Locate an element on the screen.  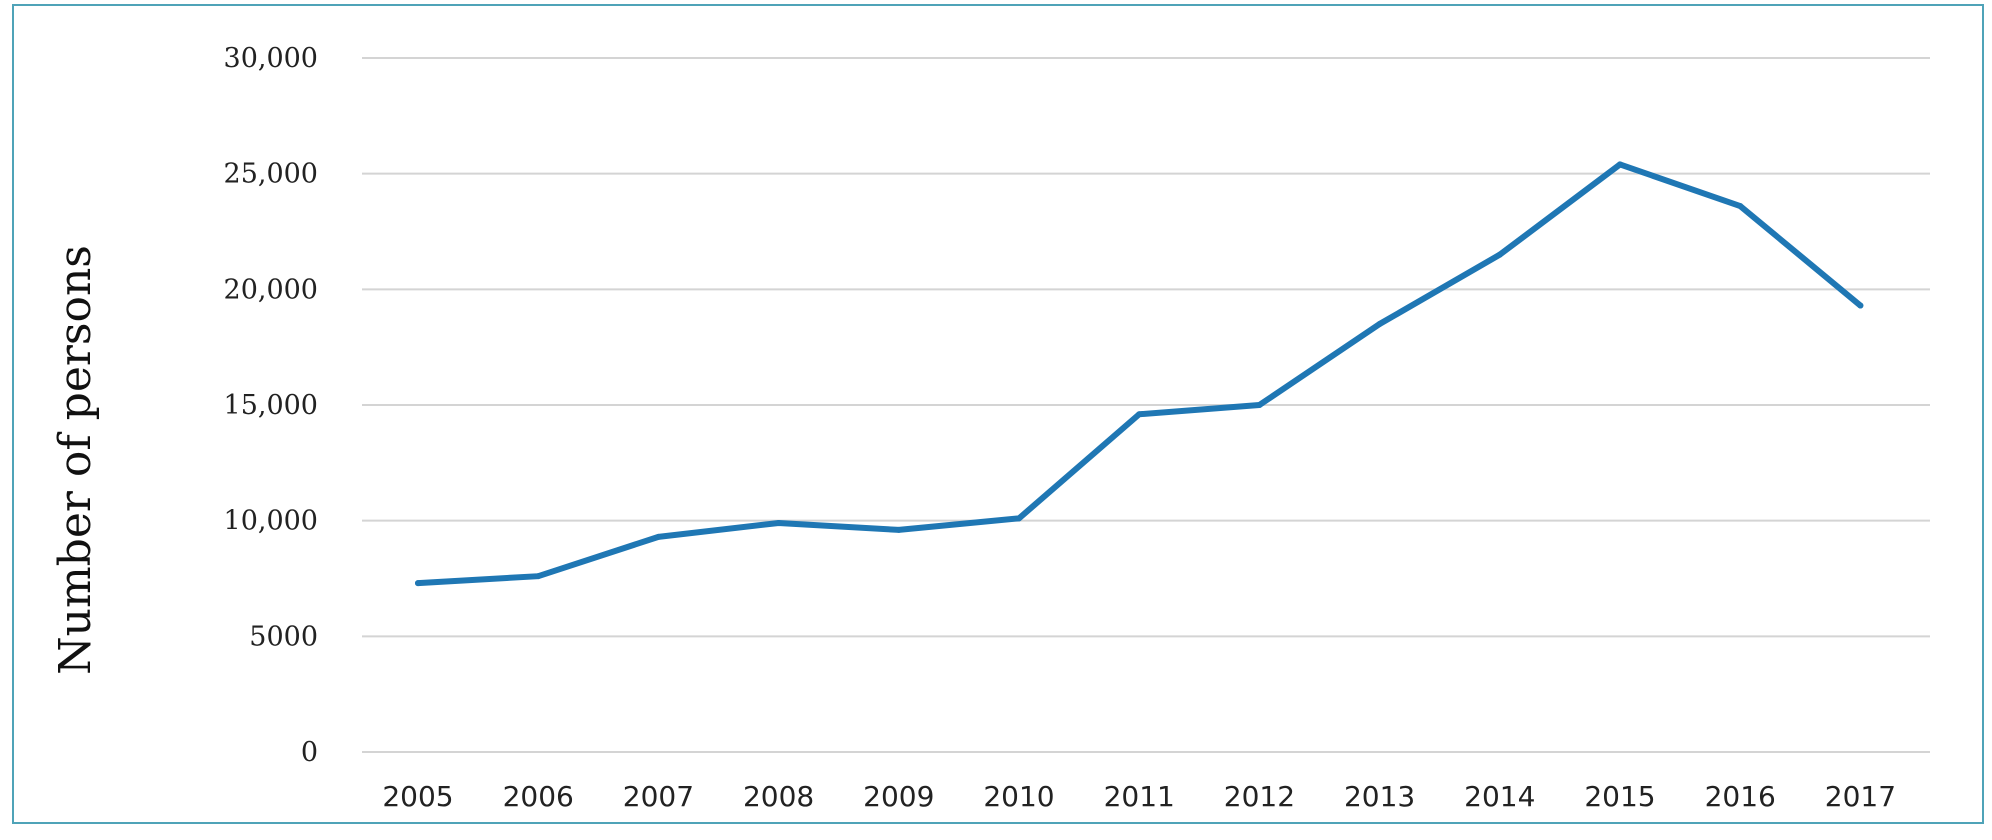
x-tick-label: 2017 is located at coordinates (1860, 796).